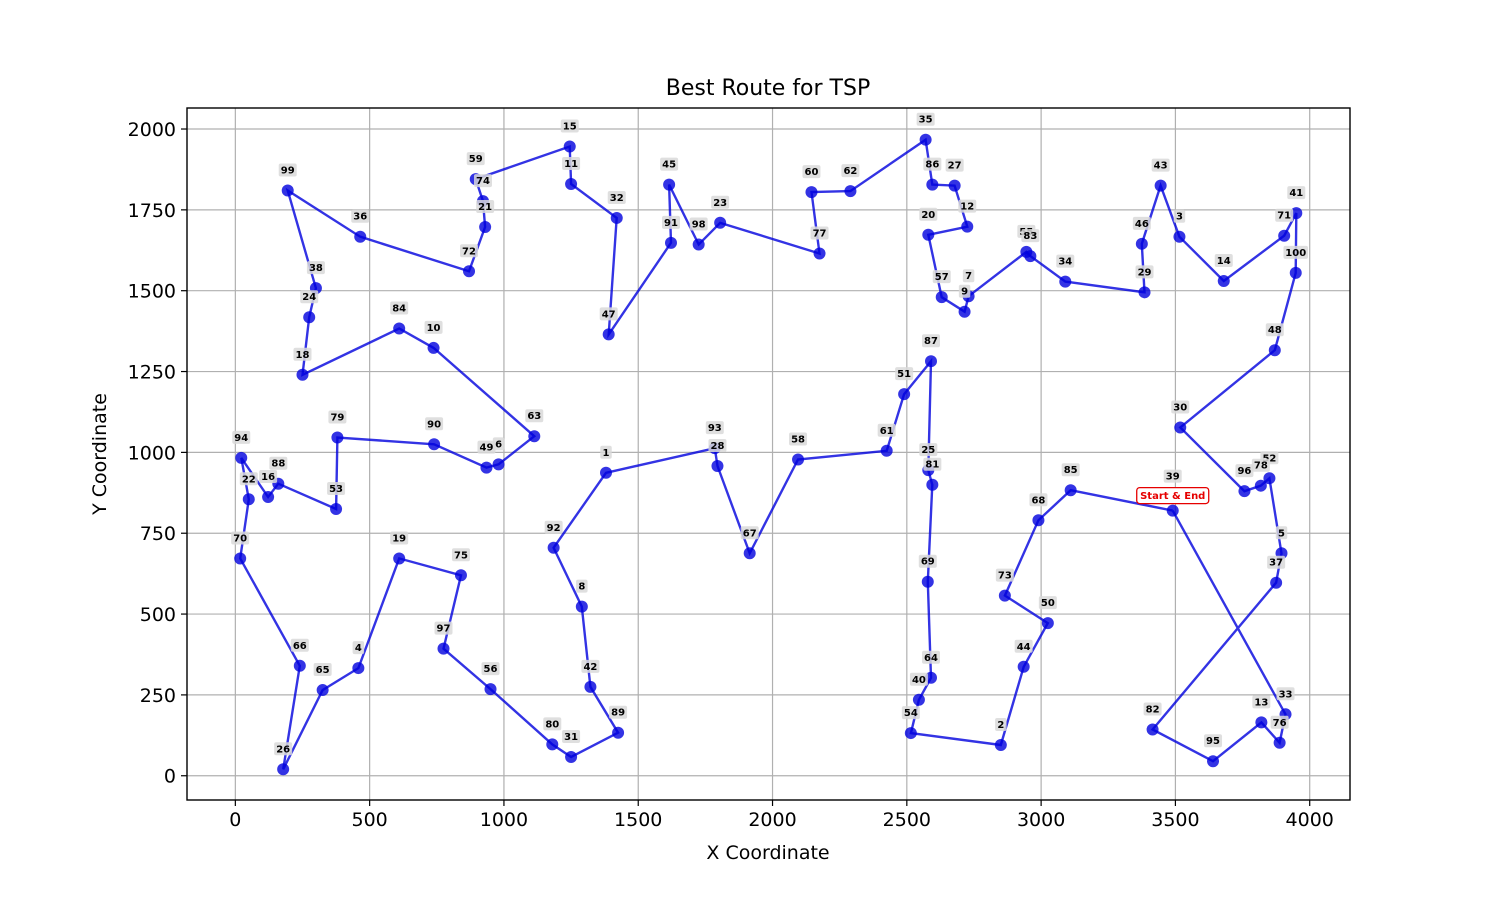 This screenshot has height=900, width=1500. What do you see at coordinates (955, 166) in the screenshot?
I see `city-label-27: 27` at bounding box center [955, 166].